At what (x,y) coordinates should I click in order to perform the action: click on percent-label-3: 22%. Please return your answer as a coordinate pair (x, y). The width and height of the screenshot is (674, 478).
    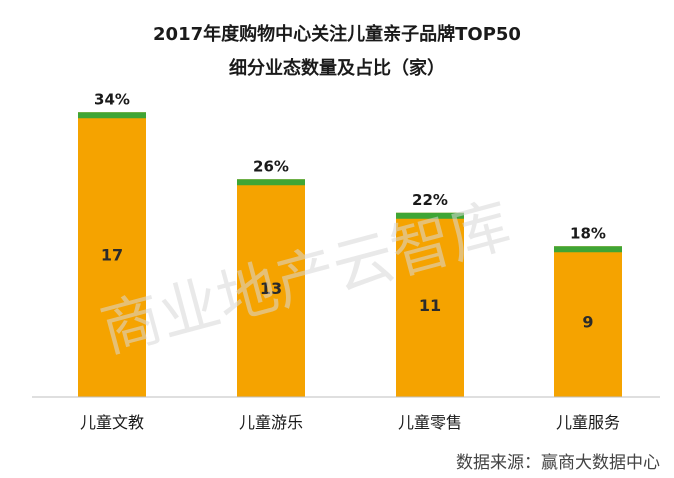
    Looking at the image, I should click on (430, 200).